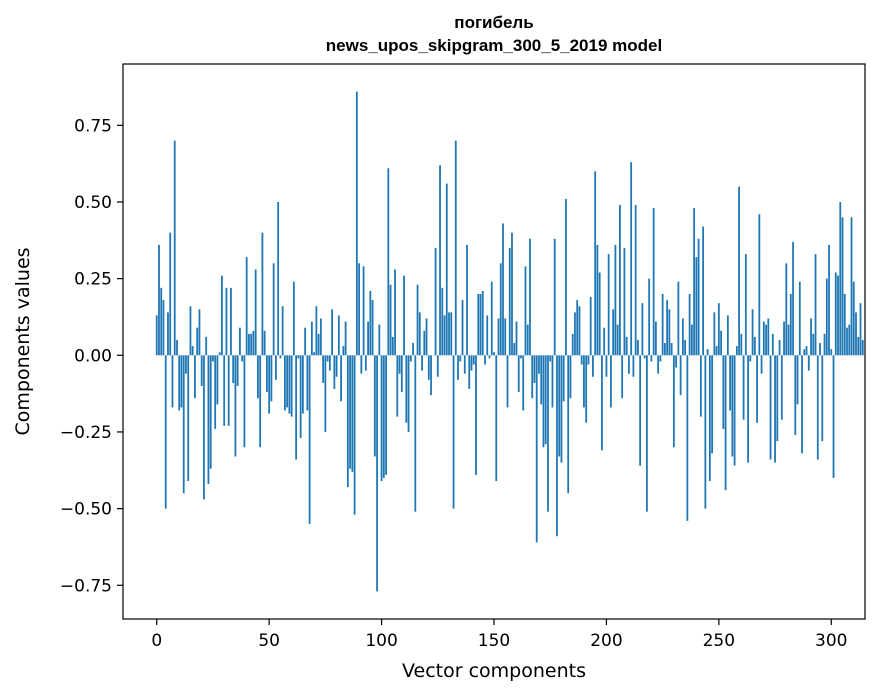 The height and width of the screenshot is (696, 880). Describe the element at coordinates (269, 641) in the screenshot. I see `x-tick-label: 50` at that location.